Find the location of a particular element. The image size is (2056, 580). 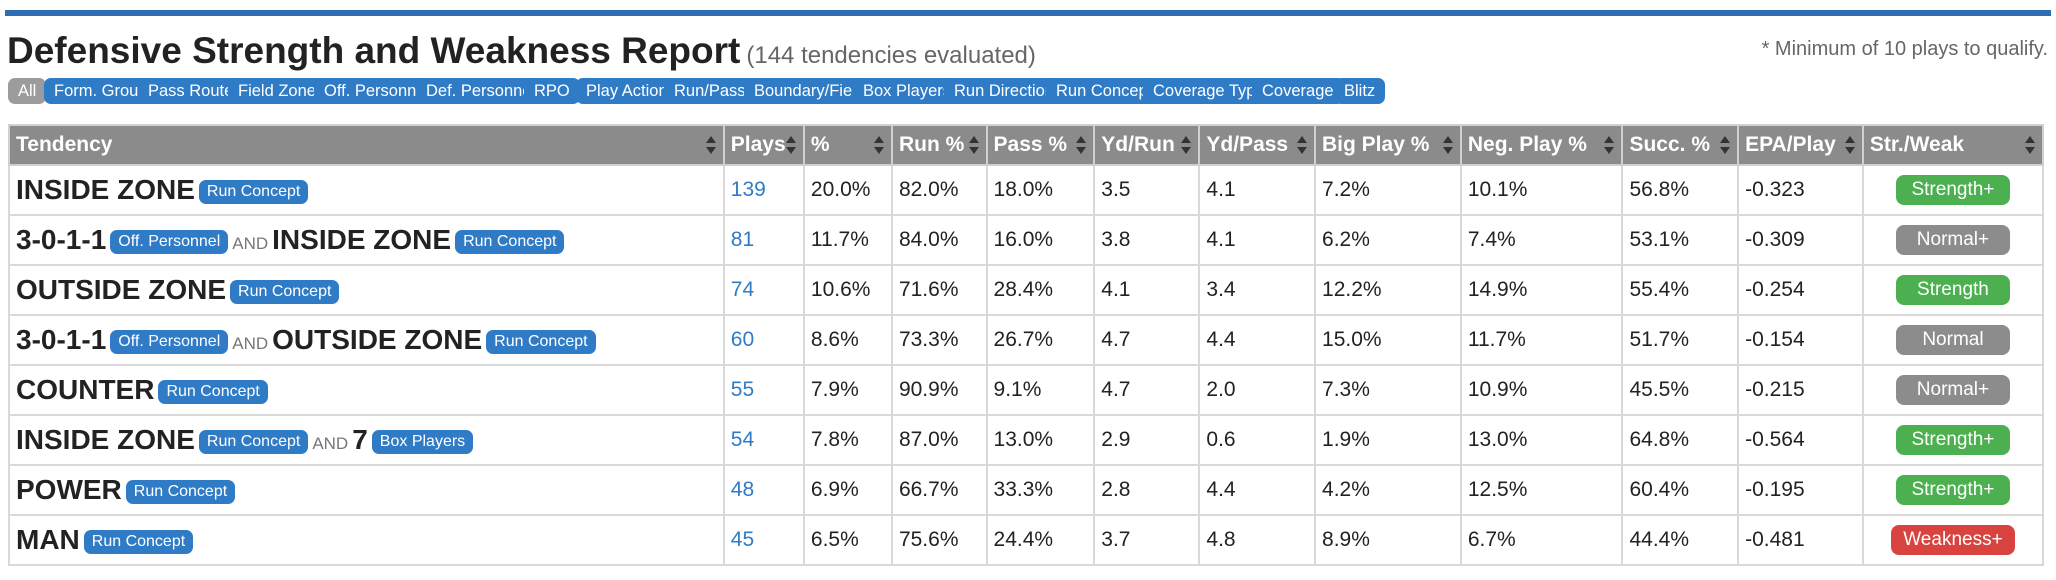

cell-succ: 55.4% is located at coordinates (1680, 290).